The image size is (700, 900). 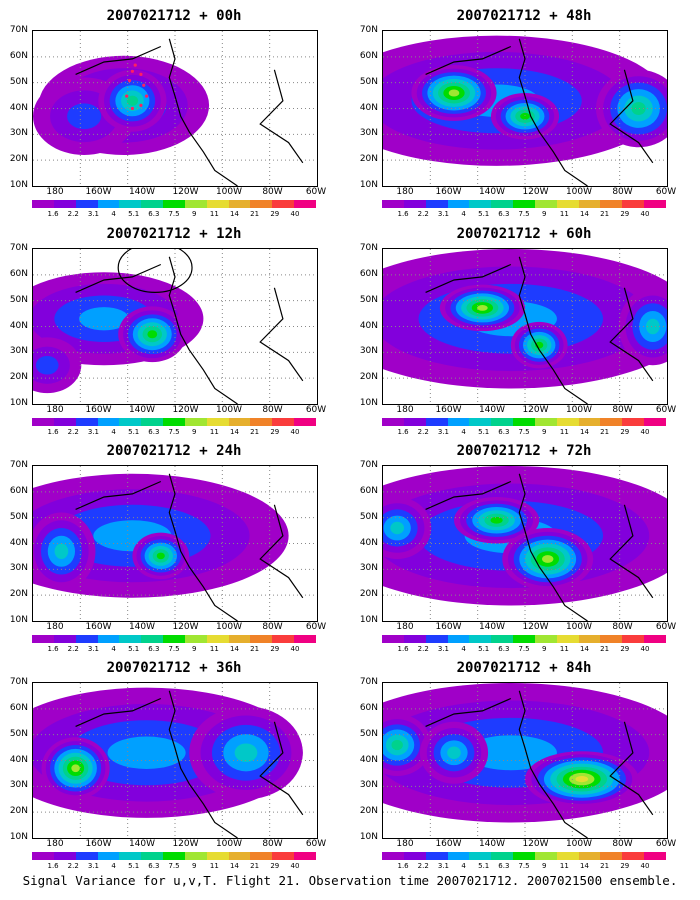 What do you see at coordinates (134, 866) in the screenshot?
I see `colorbar-label: 5.1` at bounding box center [134, 866].